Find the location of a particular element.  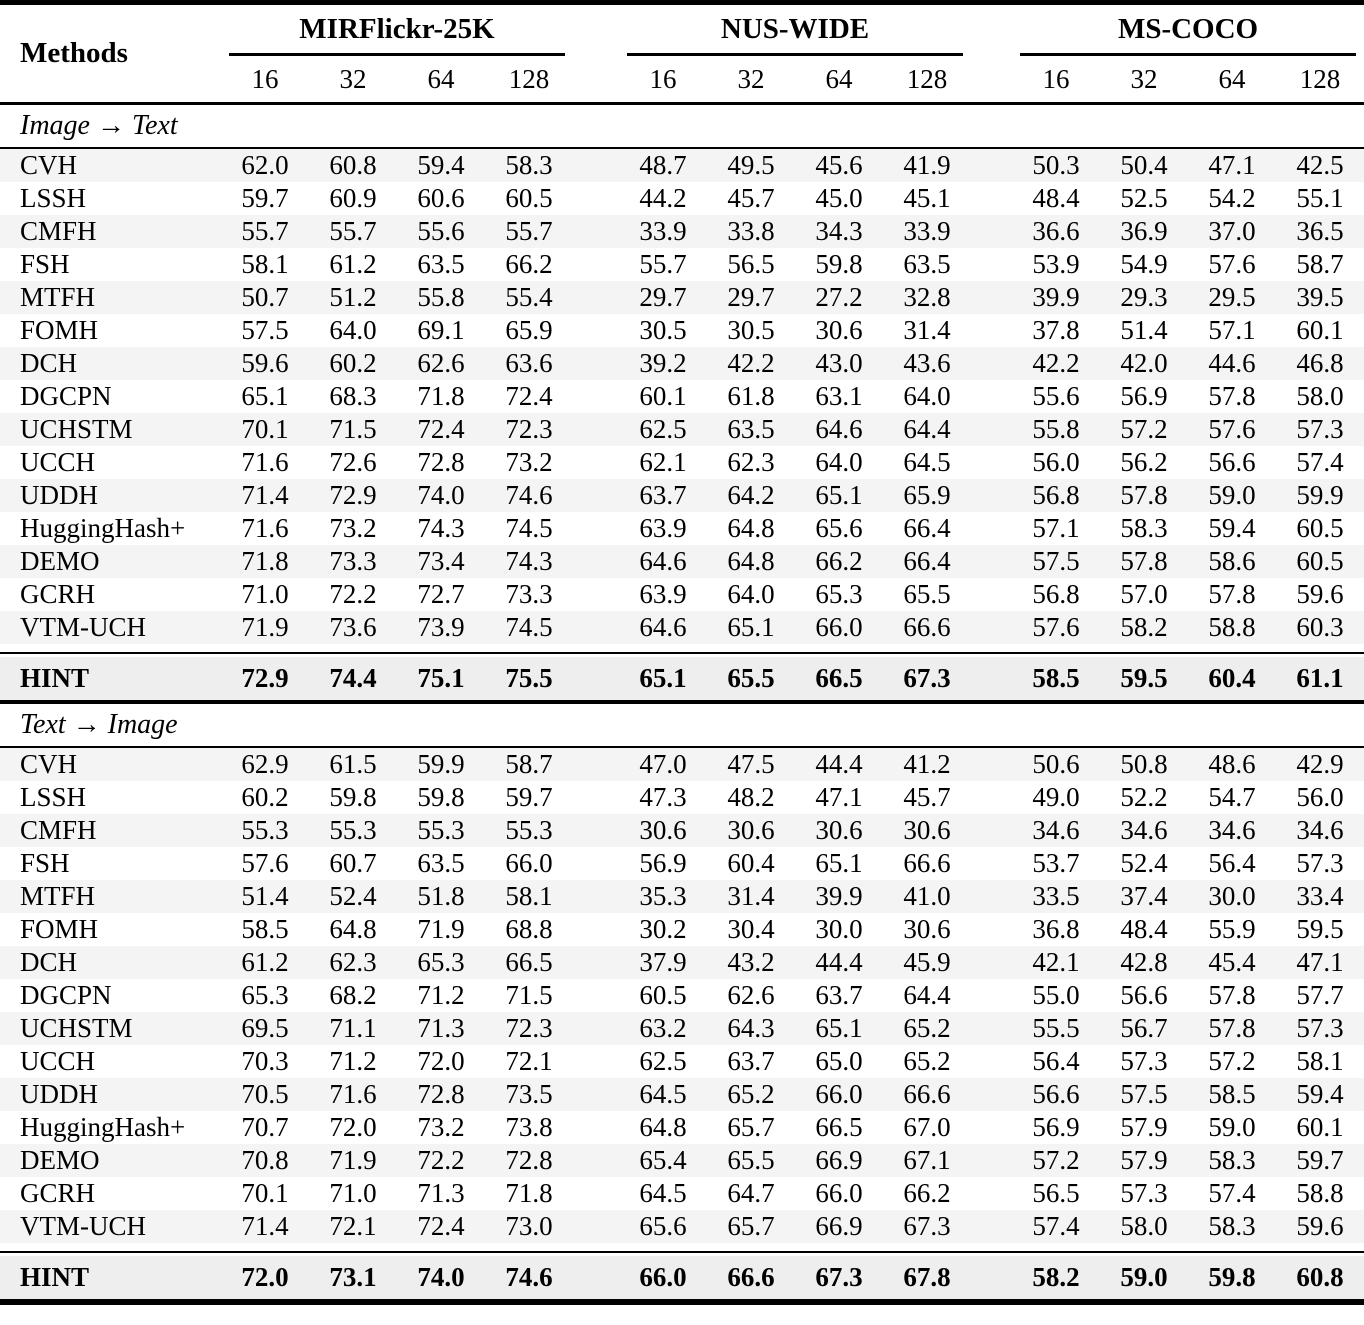

map-value-cell: 59.9 is located at coordinates (1320, 495).